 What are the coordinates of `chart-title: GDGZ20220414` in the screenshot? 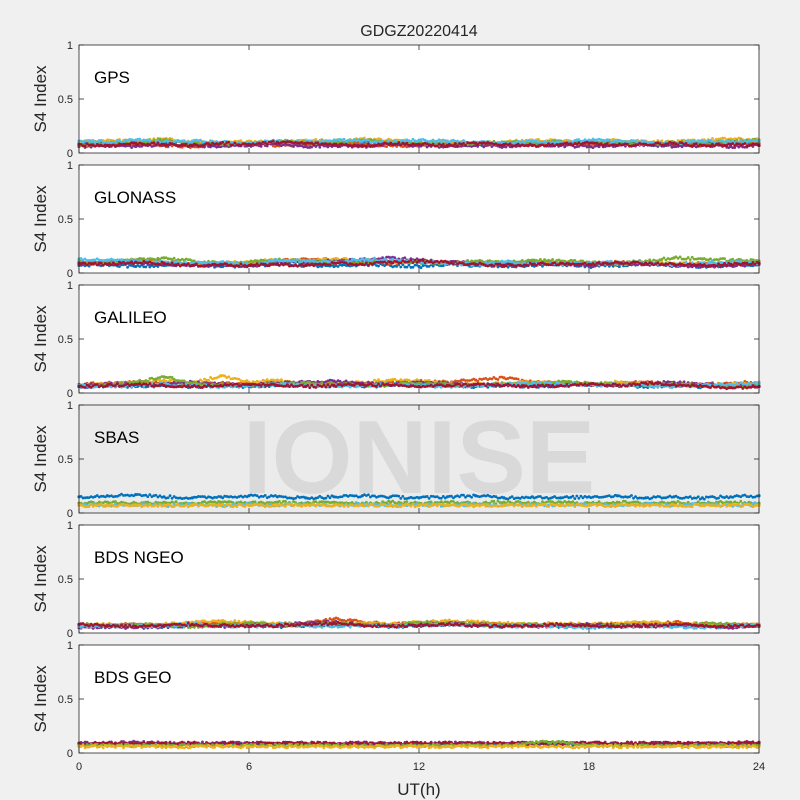 It's located at (419, 31).